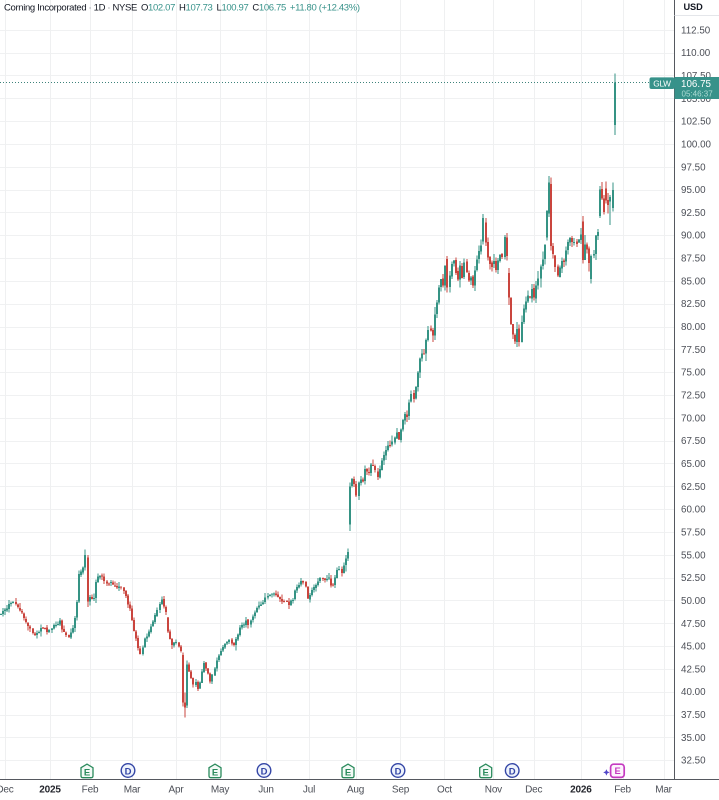  I want to click on svg-text: 55.00, so click(693, 555).